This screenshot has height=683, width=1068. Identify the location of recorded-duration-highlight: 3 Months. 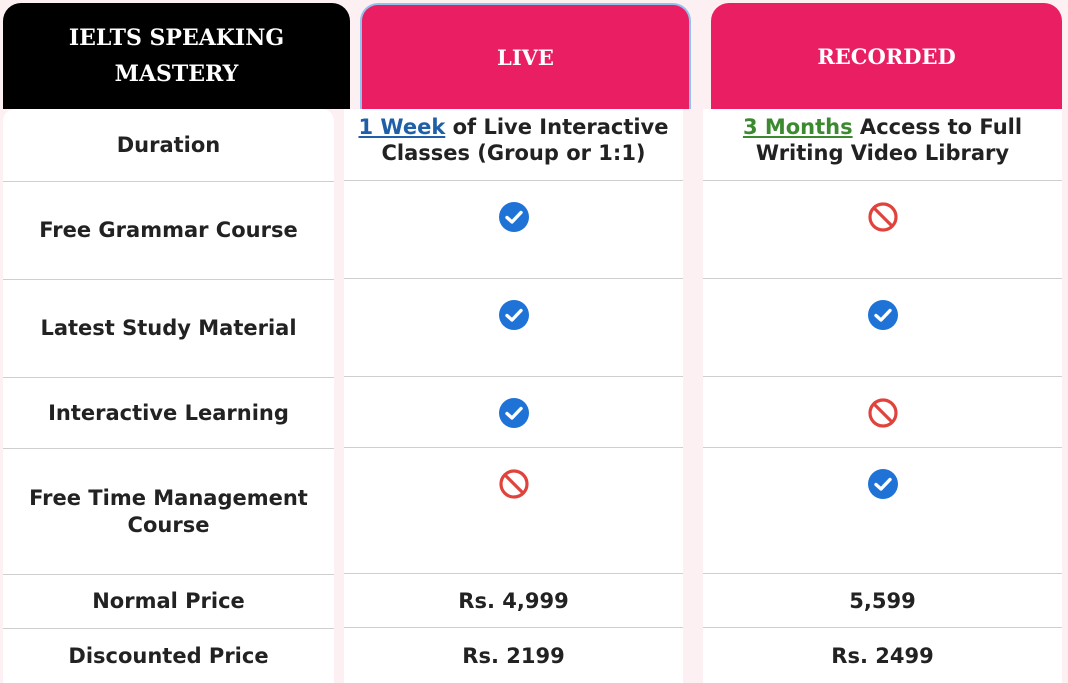
(797, 127).